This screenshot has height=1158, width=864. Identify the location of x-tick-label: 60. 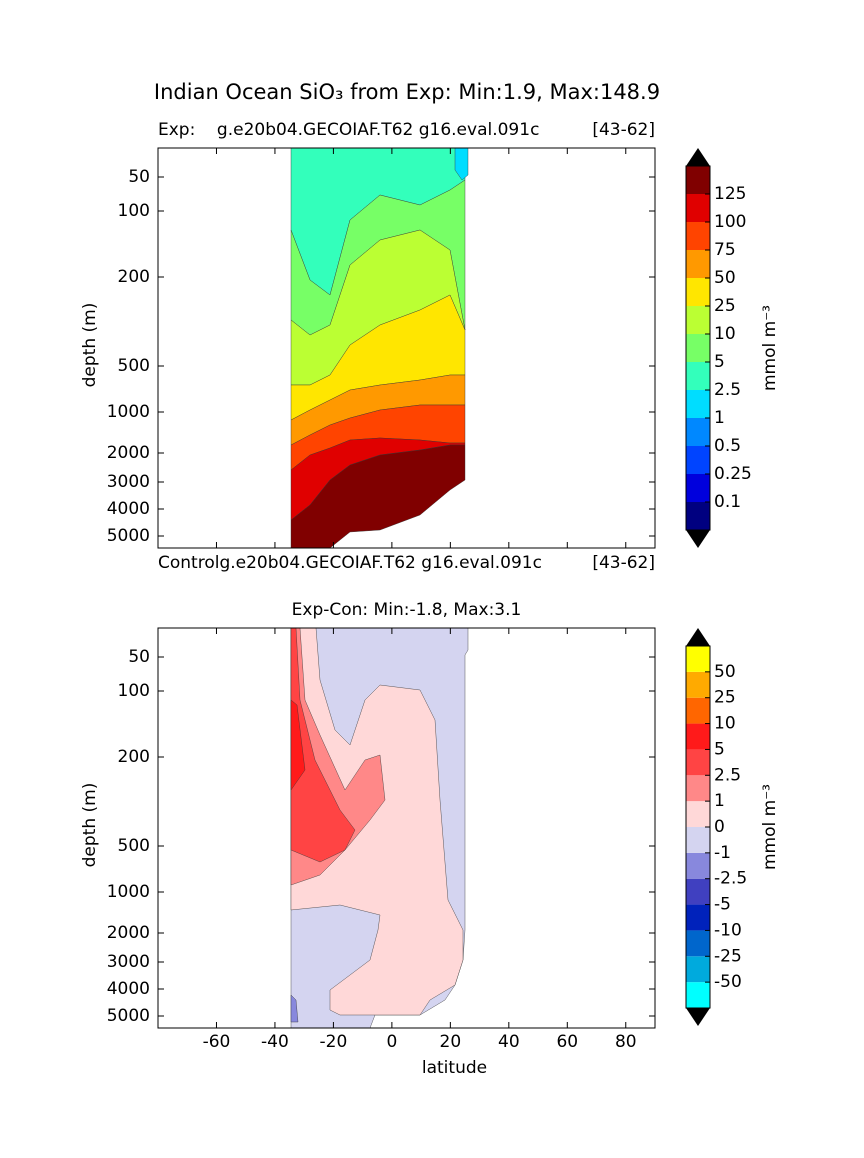
(567, 1042).